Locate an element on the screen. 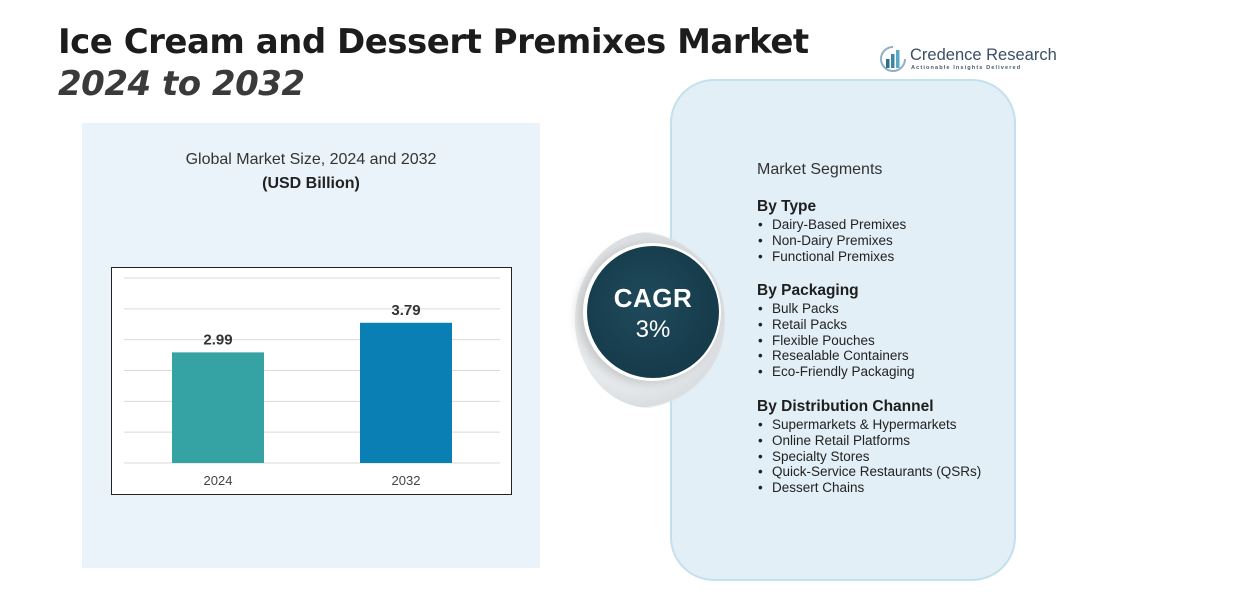 The height and width of the screenshot is (592, 1242). segment-item: Eco-Friendly Packaging is located at coordinates (836, 372).